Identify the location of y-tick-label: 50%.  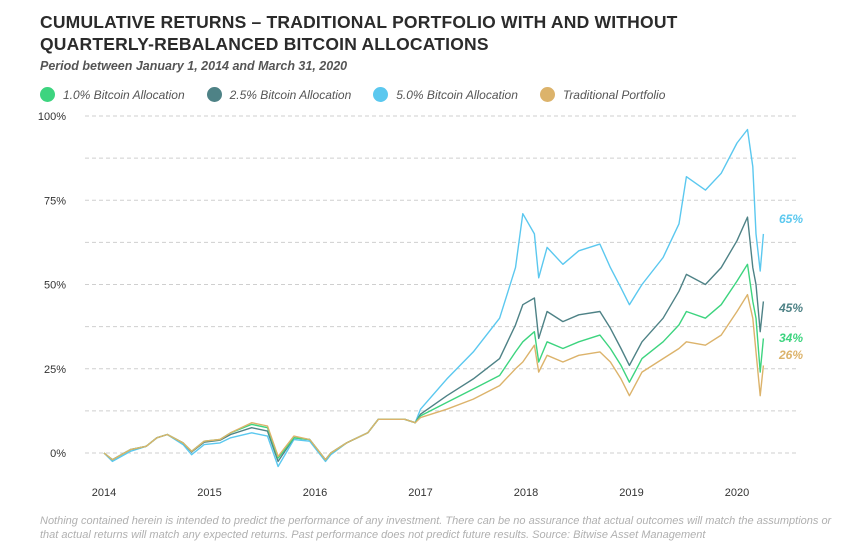
(55, 286).